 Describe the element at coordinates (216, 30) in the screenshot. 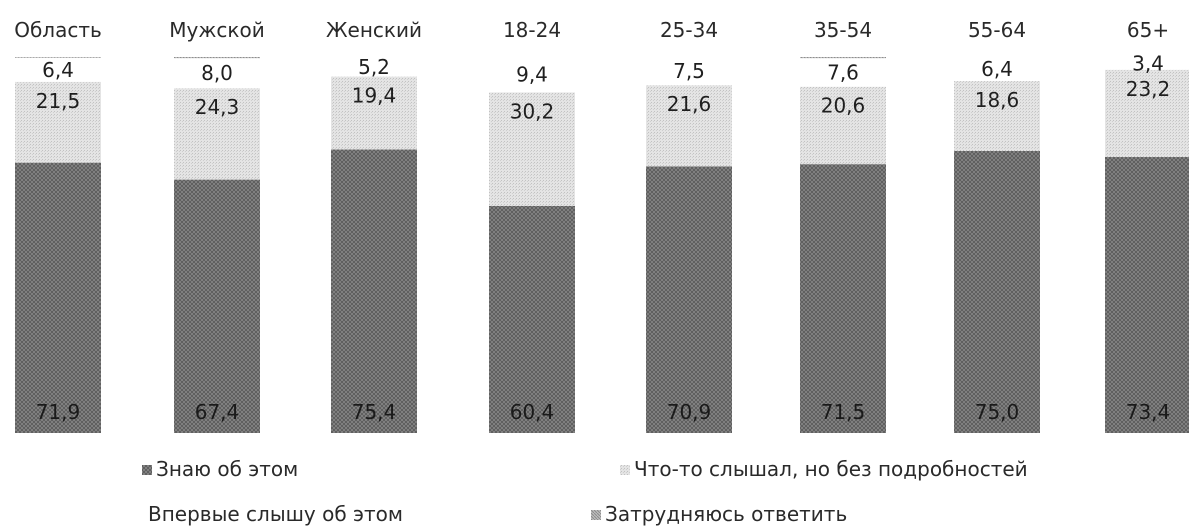

I see `category-label: Мужской` at that location.